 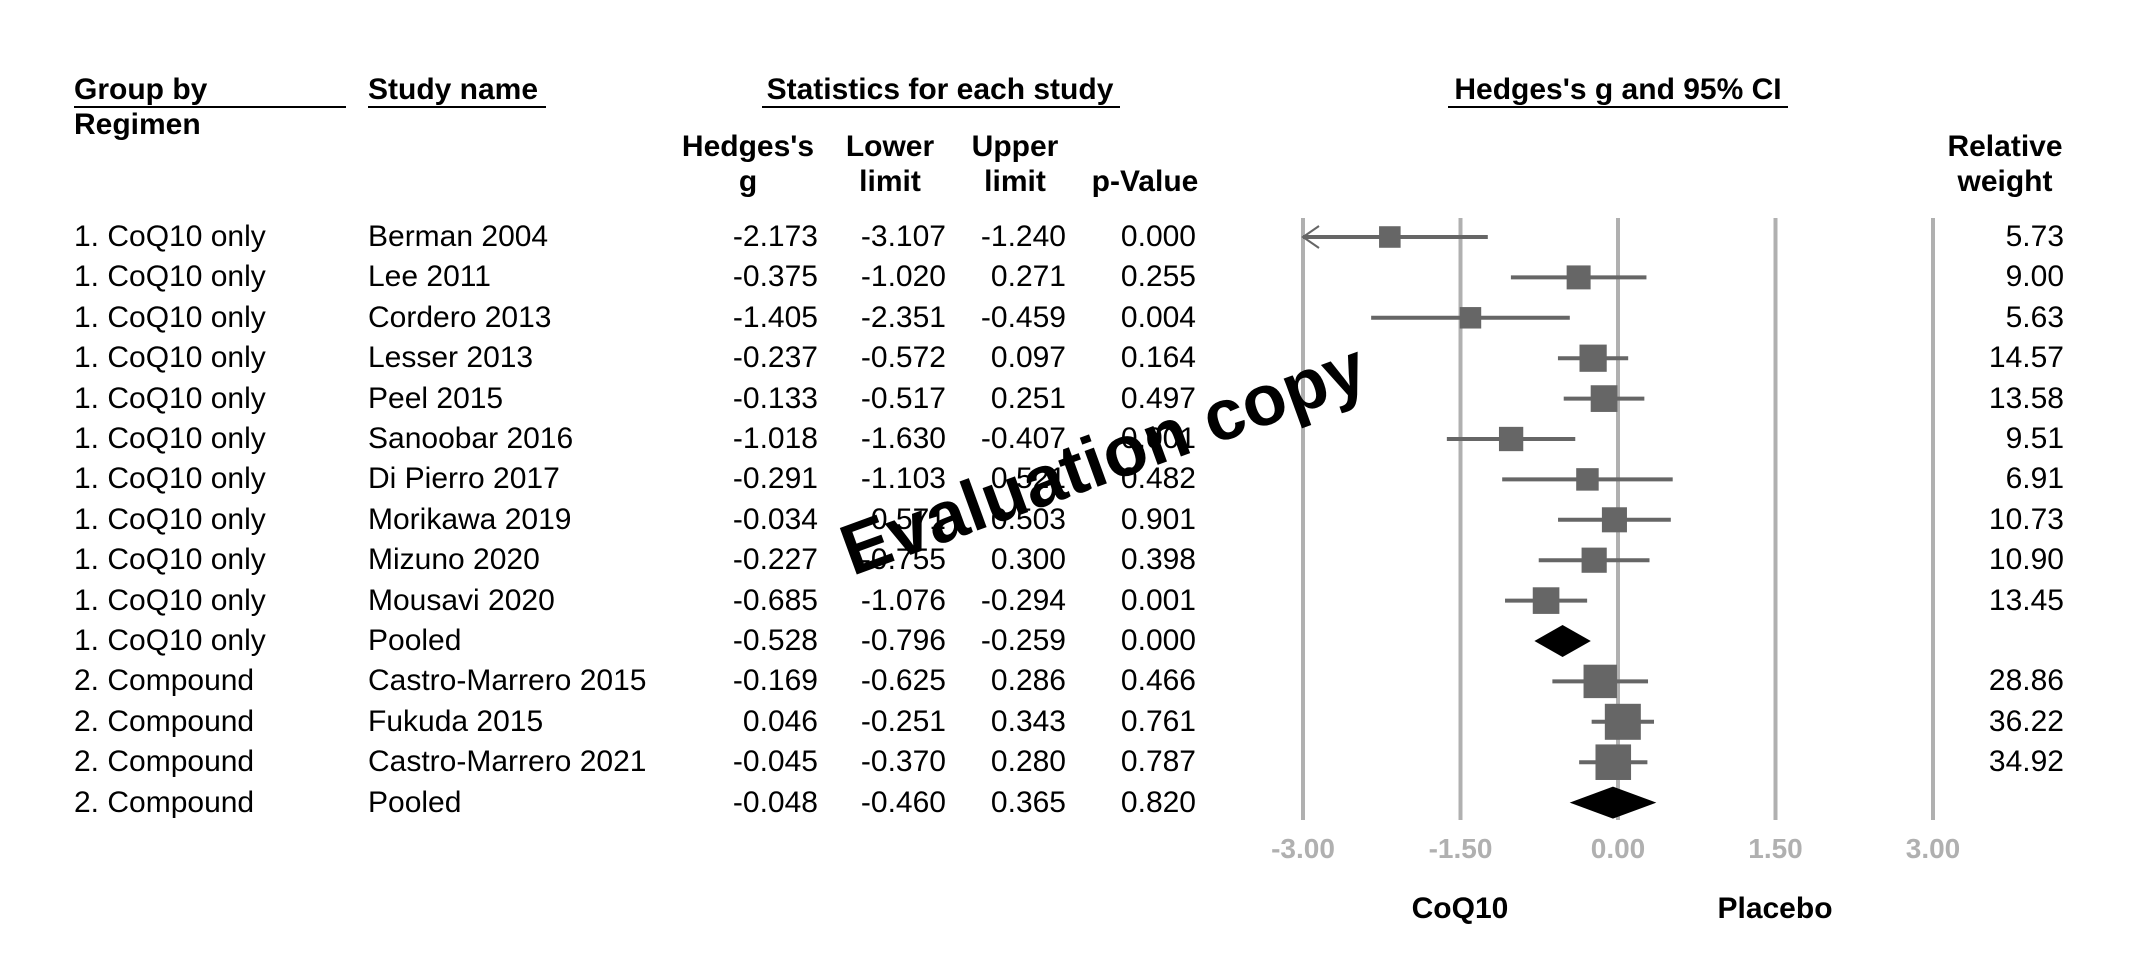 What do you see at coordinates (903, 600) in the screenshot?
I see `cell-lower-limit: -1.076` at bounding box center [903, 600].